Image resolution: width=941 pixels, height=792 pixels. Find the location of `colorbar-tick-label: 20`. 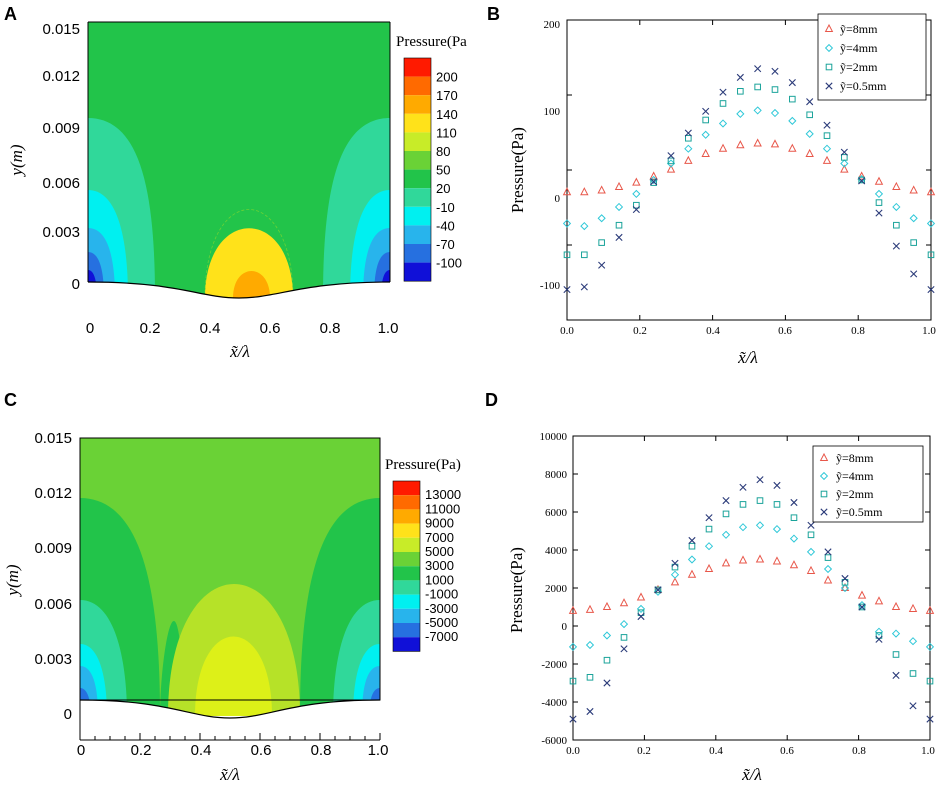

colorbar-tick-label: 20 is located at coordinates (443, 188).